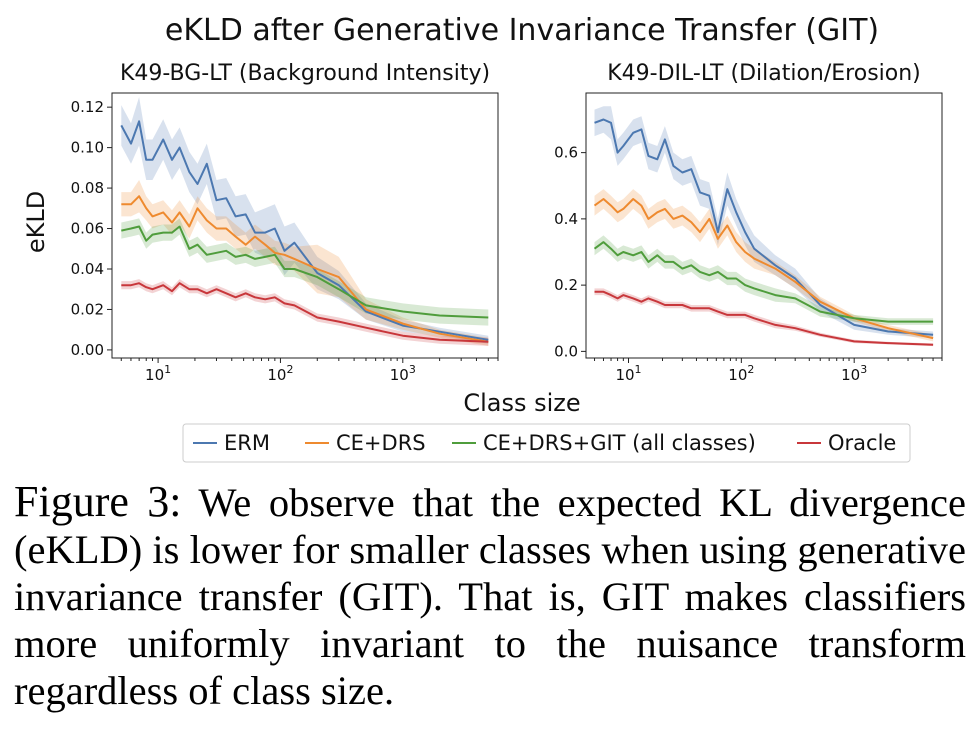  What do you see at coordinates (87, 269) in the screenshot?
I see `y-tick-label: 0.04` at bounding box center [87, 269].